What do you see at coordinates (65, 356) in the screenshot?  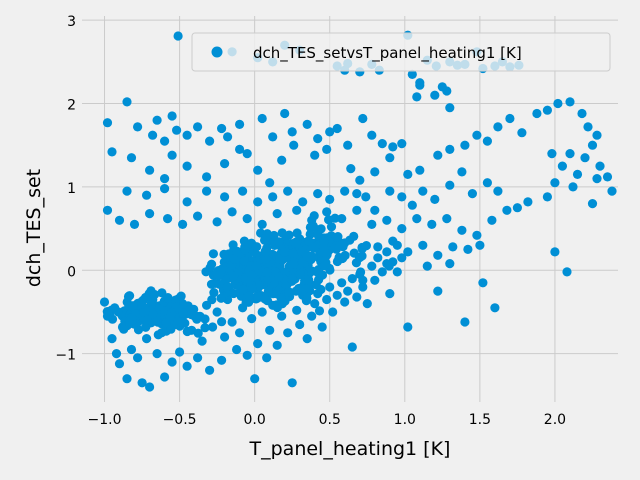 I see `y-tick-label: −1` at bounding box center [65, 356].